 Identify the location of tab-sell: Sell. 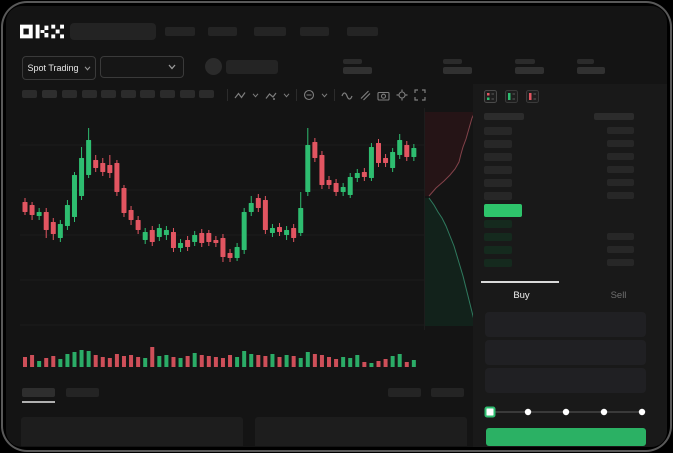
(618, 295).